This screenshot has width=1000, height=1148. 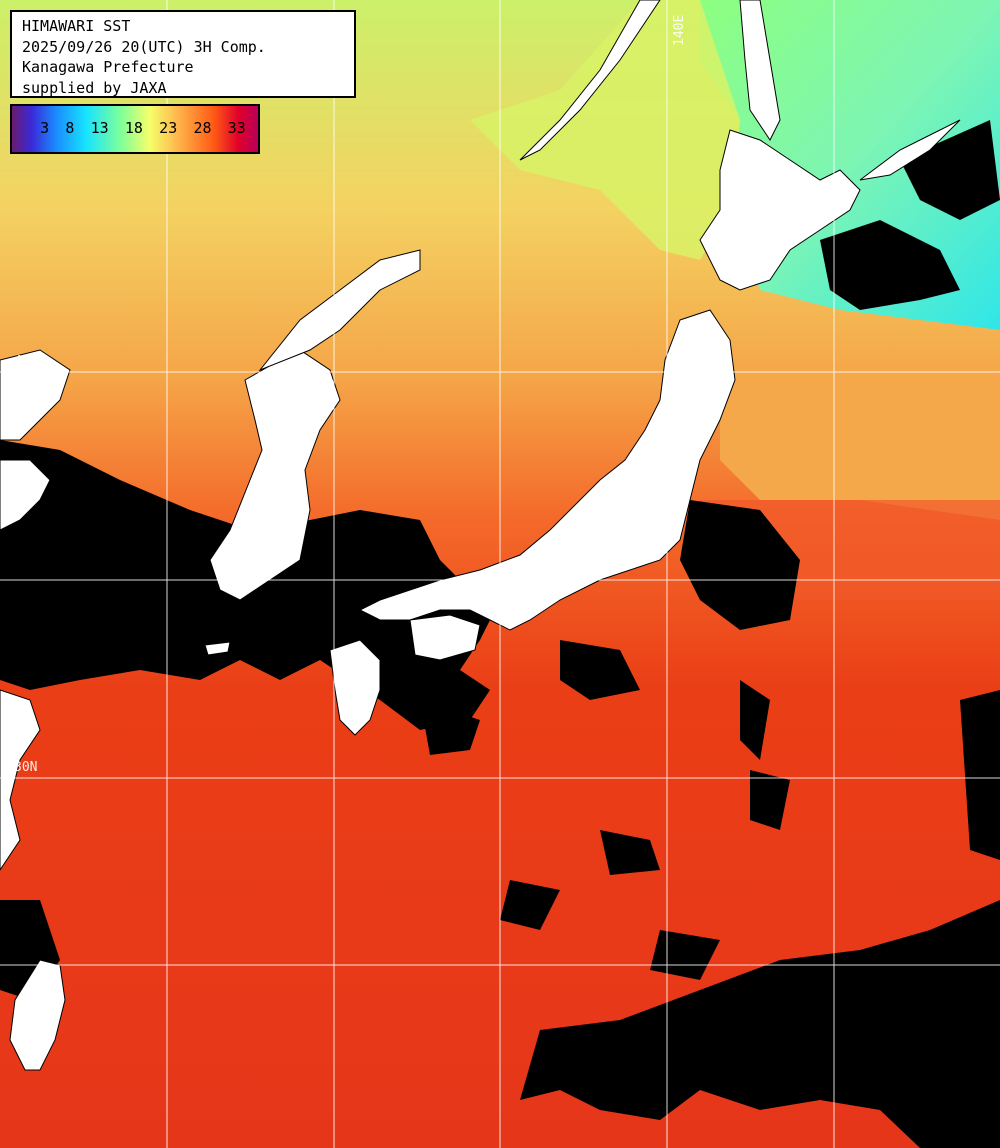 I want to click on sea-mild-field, so click(x=605, y=130).